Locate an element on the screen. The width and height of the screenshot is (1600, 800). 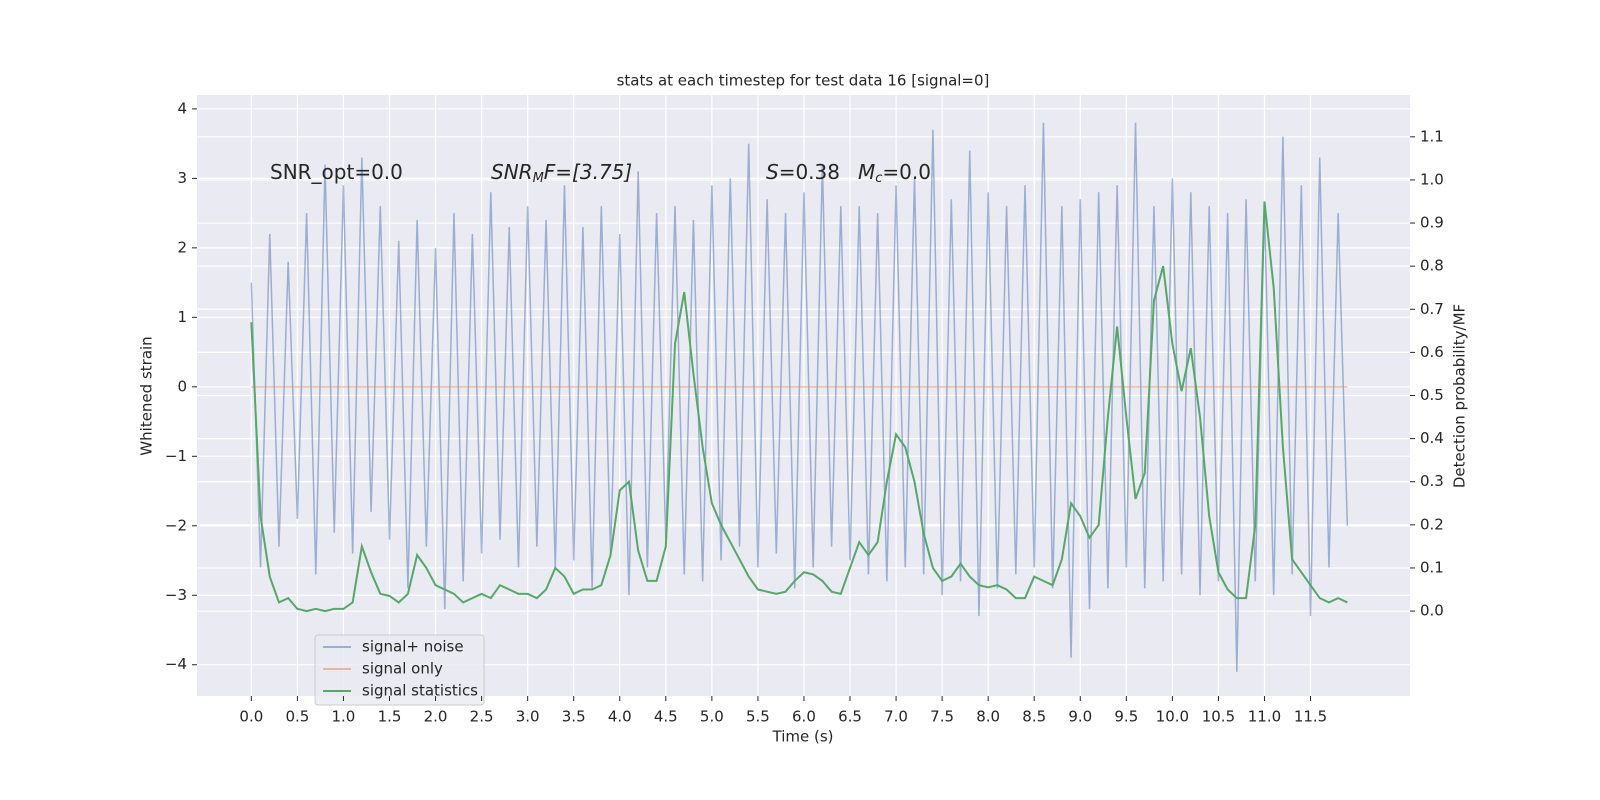
y-tick-label: −4 is located at coordinates (176, 664).